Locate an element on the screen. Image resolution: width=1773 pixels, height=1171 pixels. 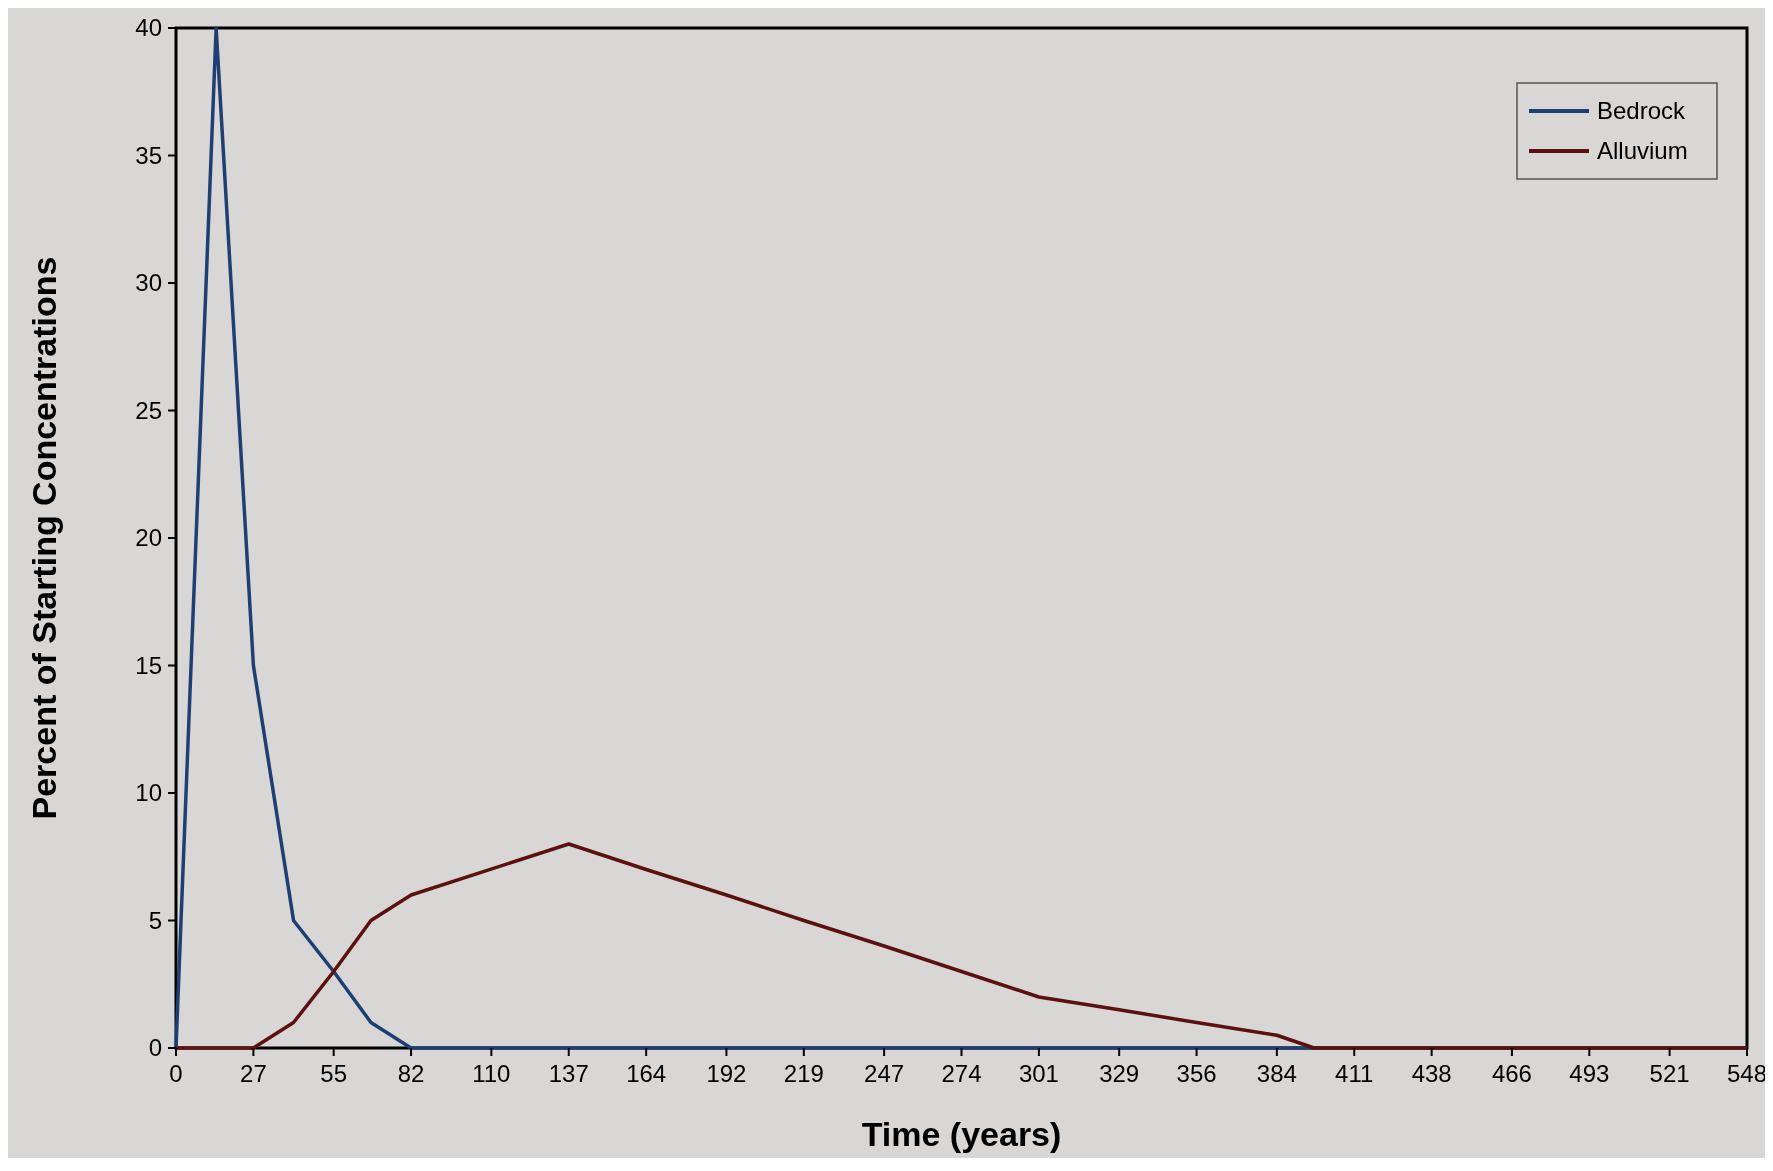
x-tick-label: 329 is located at coordinates (1119, 1073).